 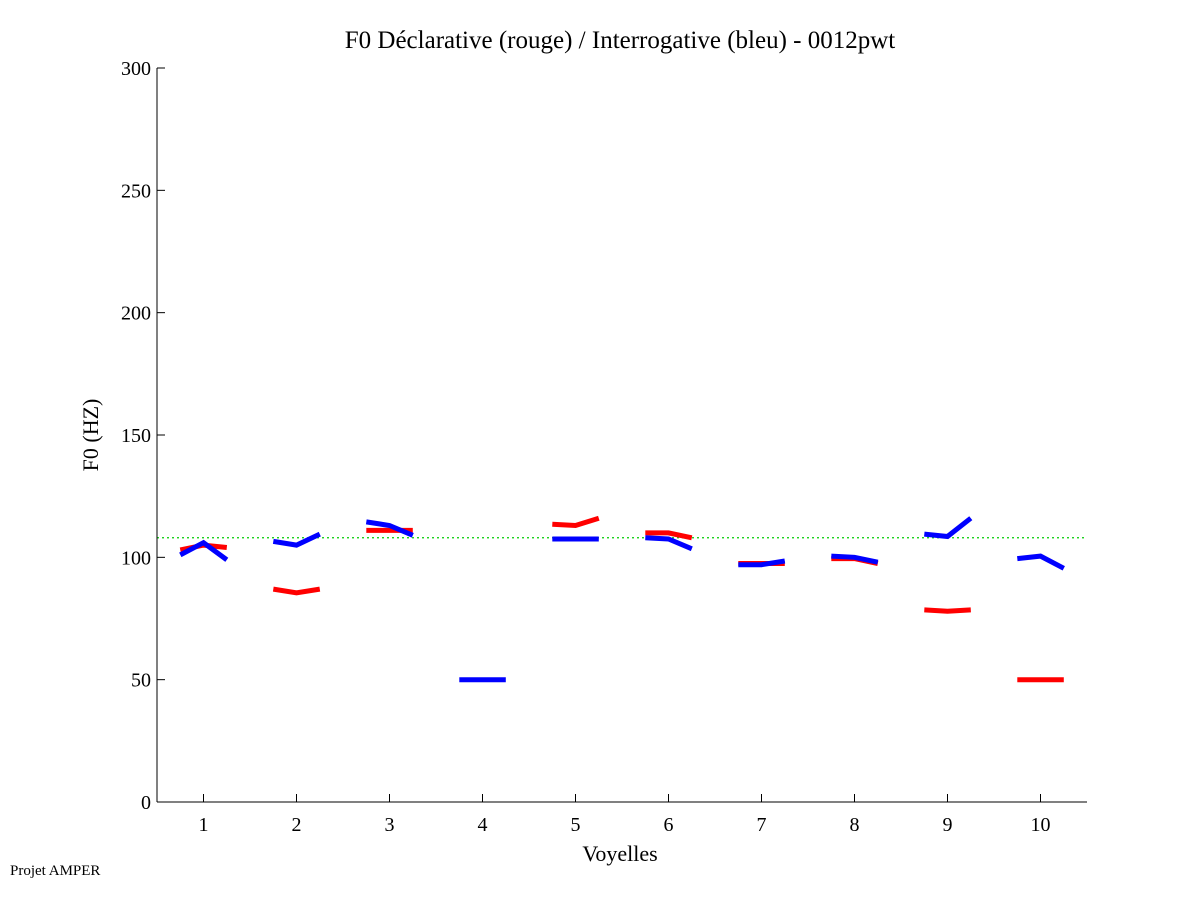 What do you see at coordinates (619, 853) in the screenshot?
I see `x-axis-label: Voyelles` at bounding box center [619, 853].